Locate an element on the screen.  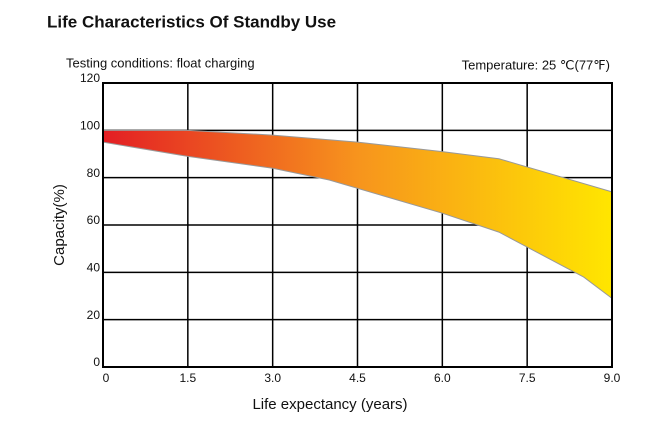
chart-title: Life Characteristics Of Standby Use is located at coordinates (191, 21).